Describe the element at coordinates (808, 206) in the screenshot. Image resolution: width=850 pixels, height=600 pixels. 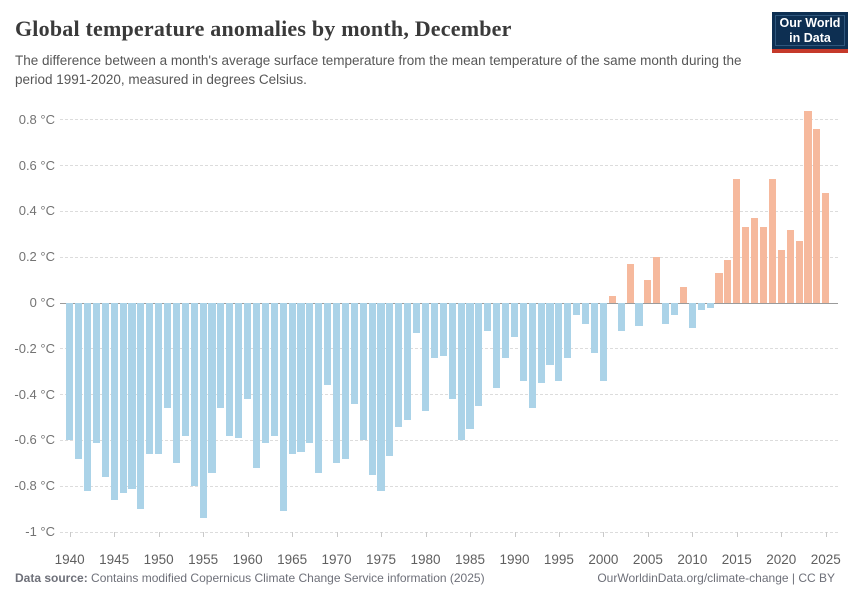
I see `bar-2023` at that location.